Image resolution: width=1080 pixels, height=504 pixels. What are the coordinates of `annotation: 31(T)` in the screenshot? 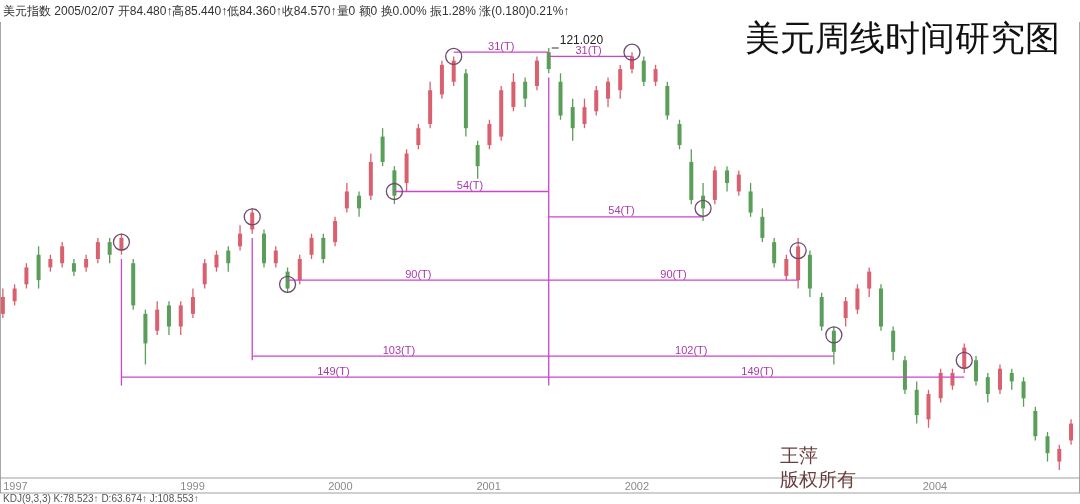 It's located at (501, 45).